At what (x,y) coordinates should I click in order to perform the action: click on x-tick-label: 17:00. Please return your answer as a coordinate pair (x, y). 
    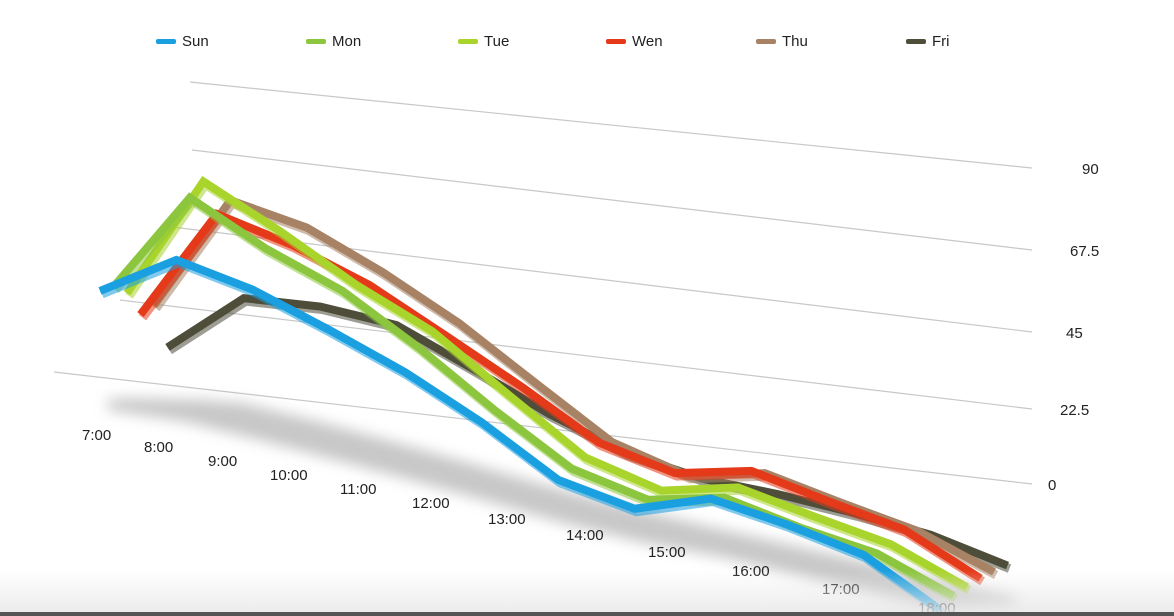
    Looking at the image, I should click on (841, 589).